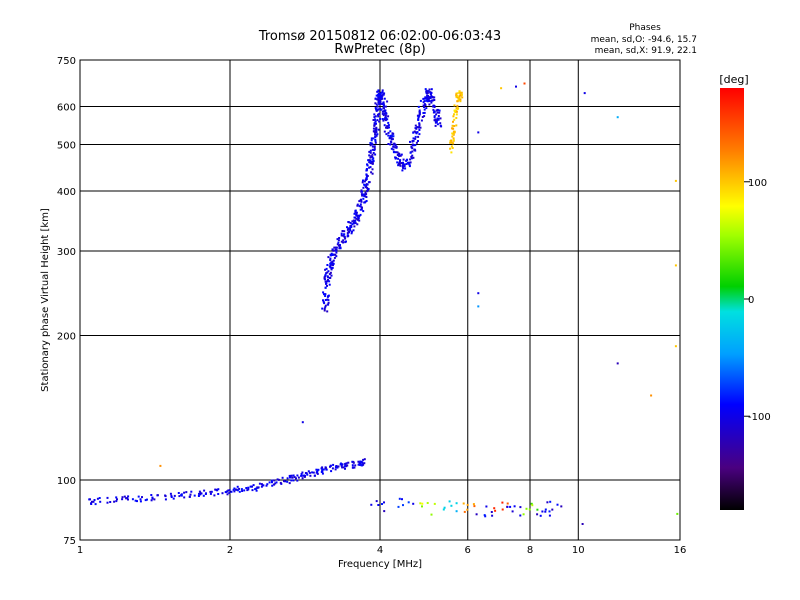 The height and width of the screenshot is (600, 800). What do you see at coordinates (530, 550) in the screenshot?
I see `x-tick-label: 8` at bounding box center [530, 550].